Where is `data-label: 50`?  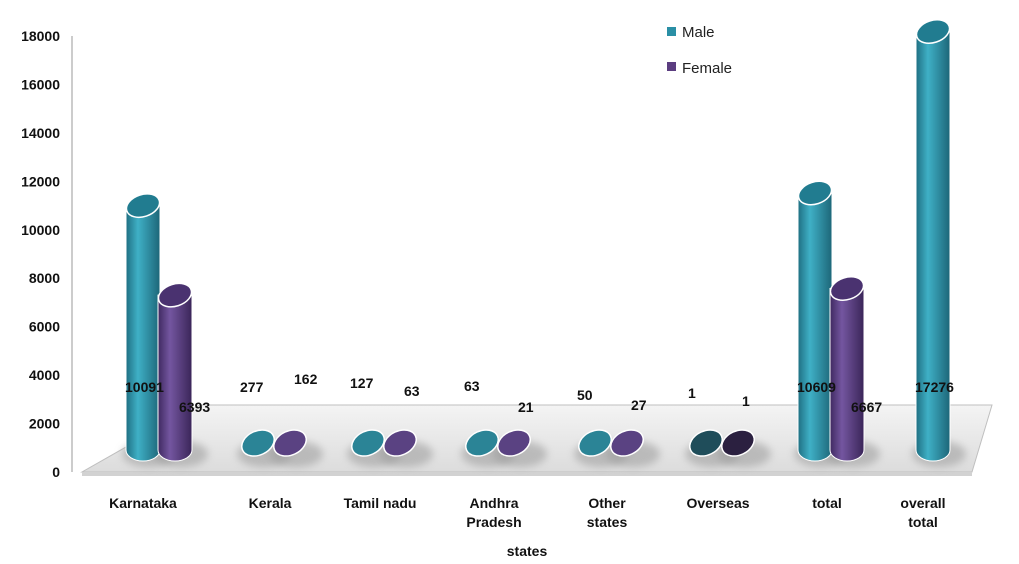
data-label: 50 is located at coordinates (585, 395).